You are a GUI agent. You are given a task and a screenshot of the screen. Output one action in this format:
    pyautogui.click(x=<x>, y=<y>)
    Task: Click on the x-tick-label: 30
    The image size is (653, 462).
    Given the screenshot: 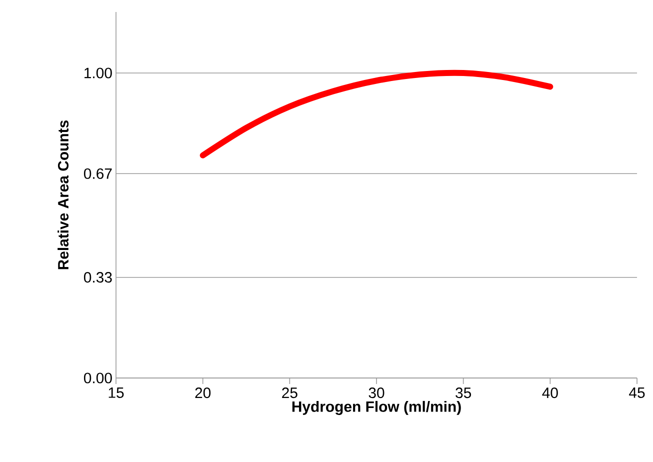 What is the action you would take?
    pyautogui.click(x=376, y=393)
    